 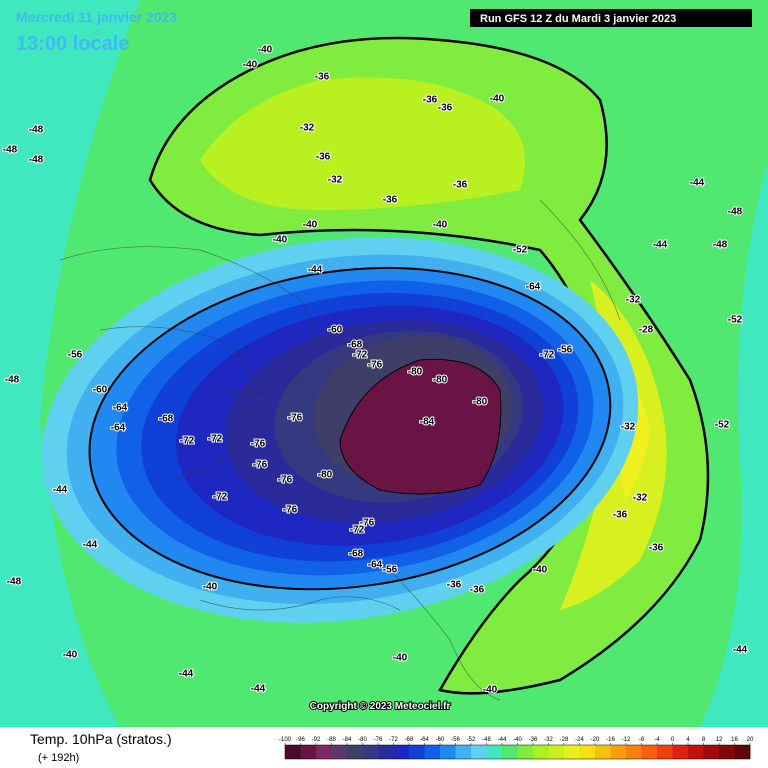 What do you see at coordinates (486, 740) in the screenshot?
I see `scale-tick-label: -48` at bounding box center [486, 740].